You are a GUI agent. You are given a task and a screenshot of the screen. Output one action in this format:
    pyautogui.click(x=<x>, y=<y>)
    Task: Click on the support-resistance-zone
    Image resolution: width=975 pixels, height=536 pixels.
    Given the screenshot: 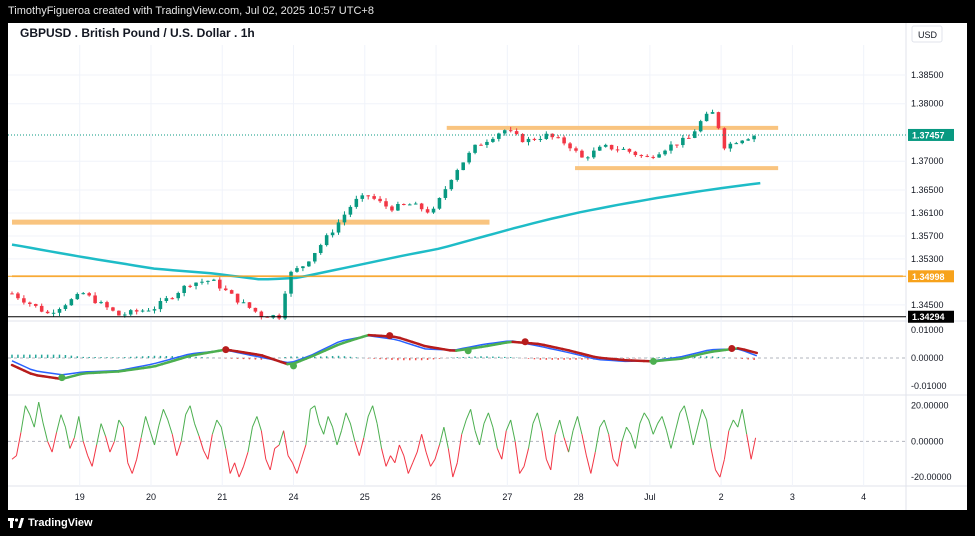 What is the action you would take?
    pyautogui.click(x=677, y=168)
    